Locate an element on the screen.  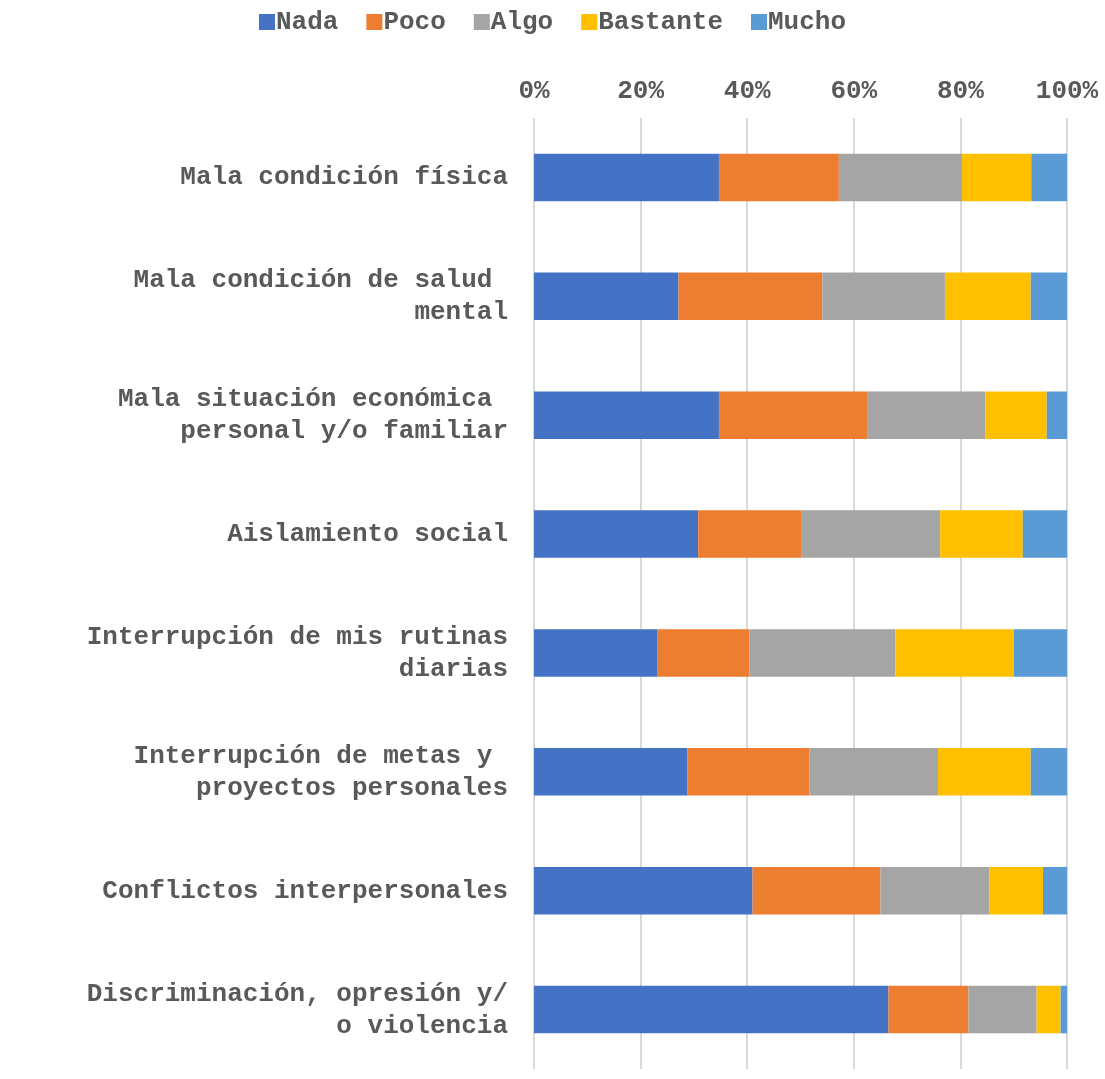
x-tick-label: 20% is located at coordinates (641, 91).